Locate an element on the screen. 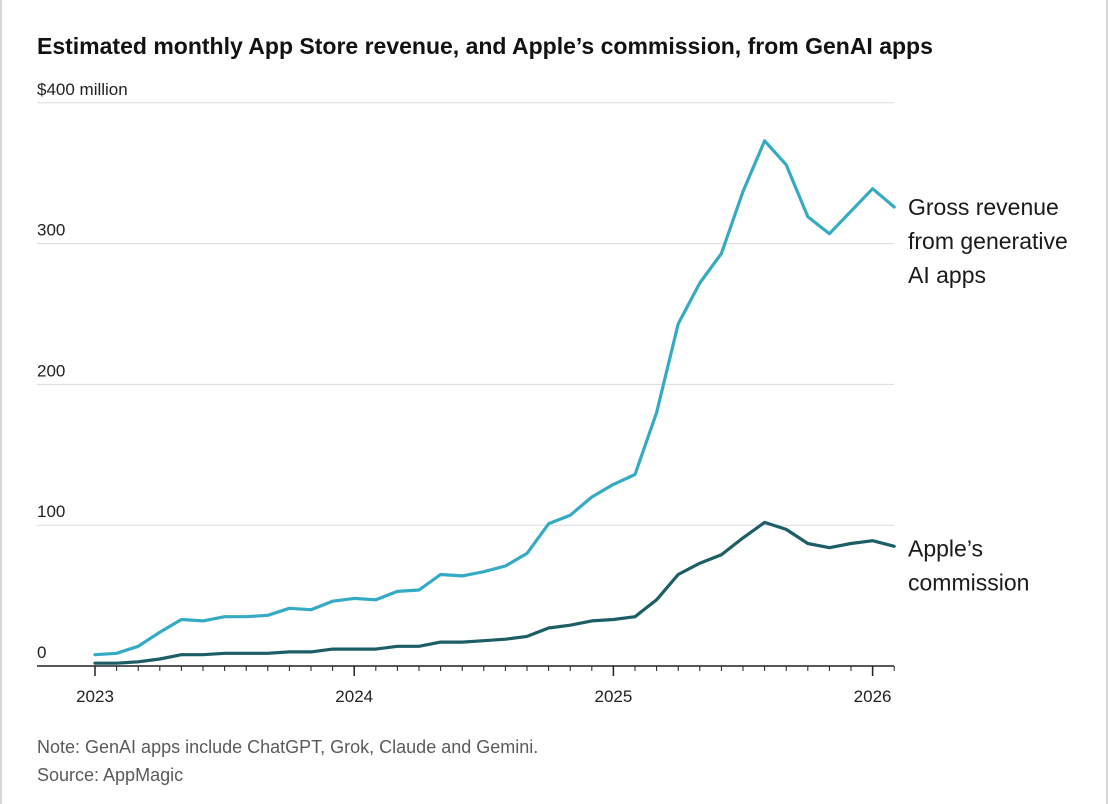 This screenshot has width=1108, height=804. y-tick-label: 200 is located at coordinates (51, 370).